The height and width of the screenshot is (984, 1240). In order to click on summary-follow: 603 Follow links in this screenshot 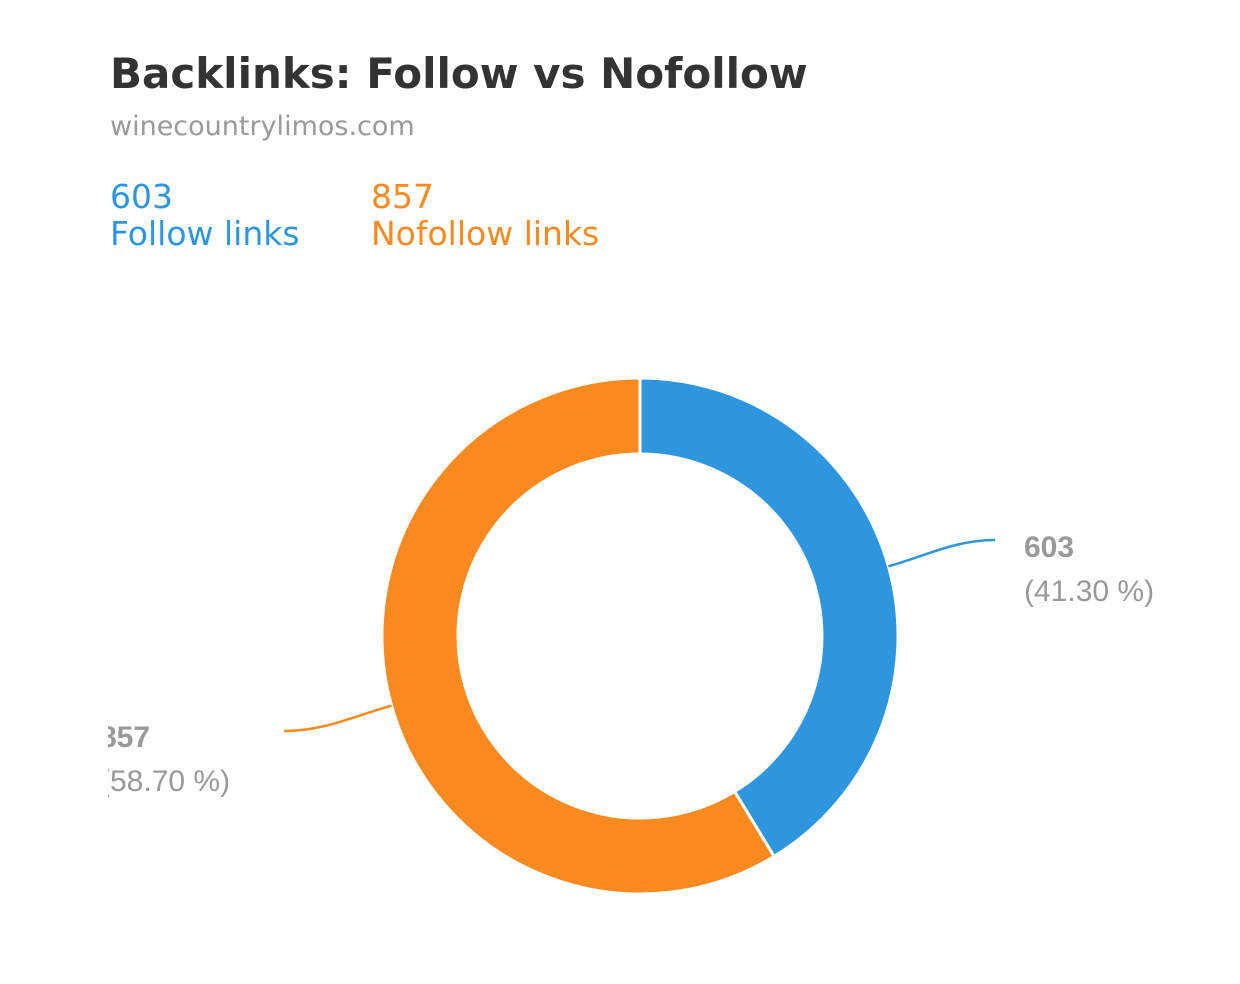, I will do `click(205, 215)`.